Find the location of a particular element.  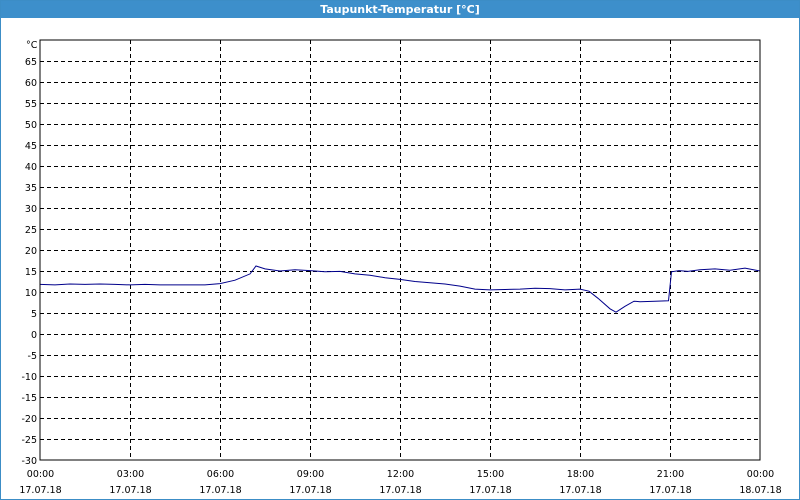

y-tick-label: -20 is located at coordinates (29, 419).